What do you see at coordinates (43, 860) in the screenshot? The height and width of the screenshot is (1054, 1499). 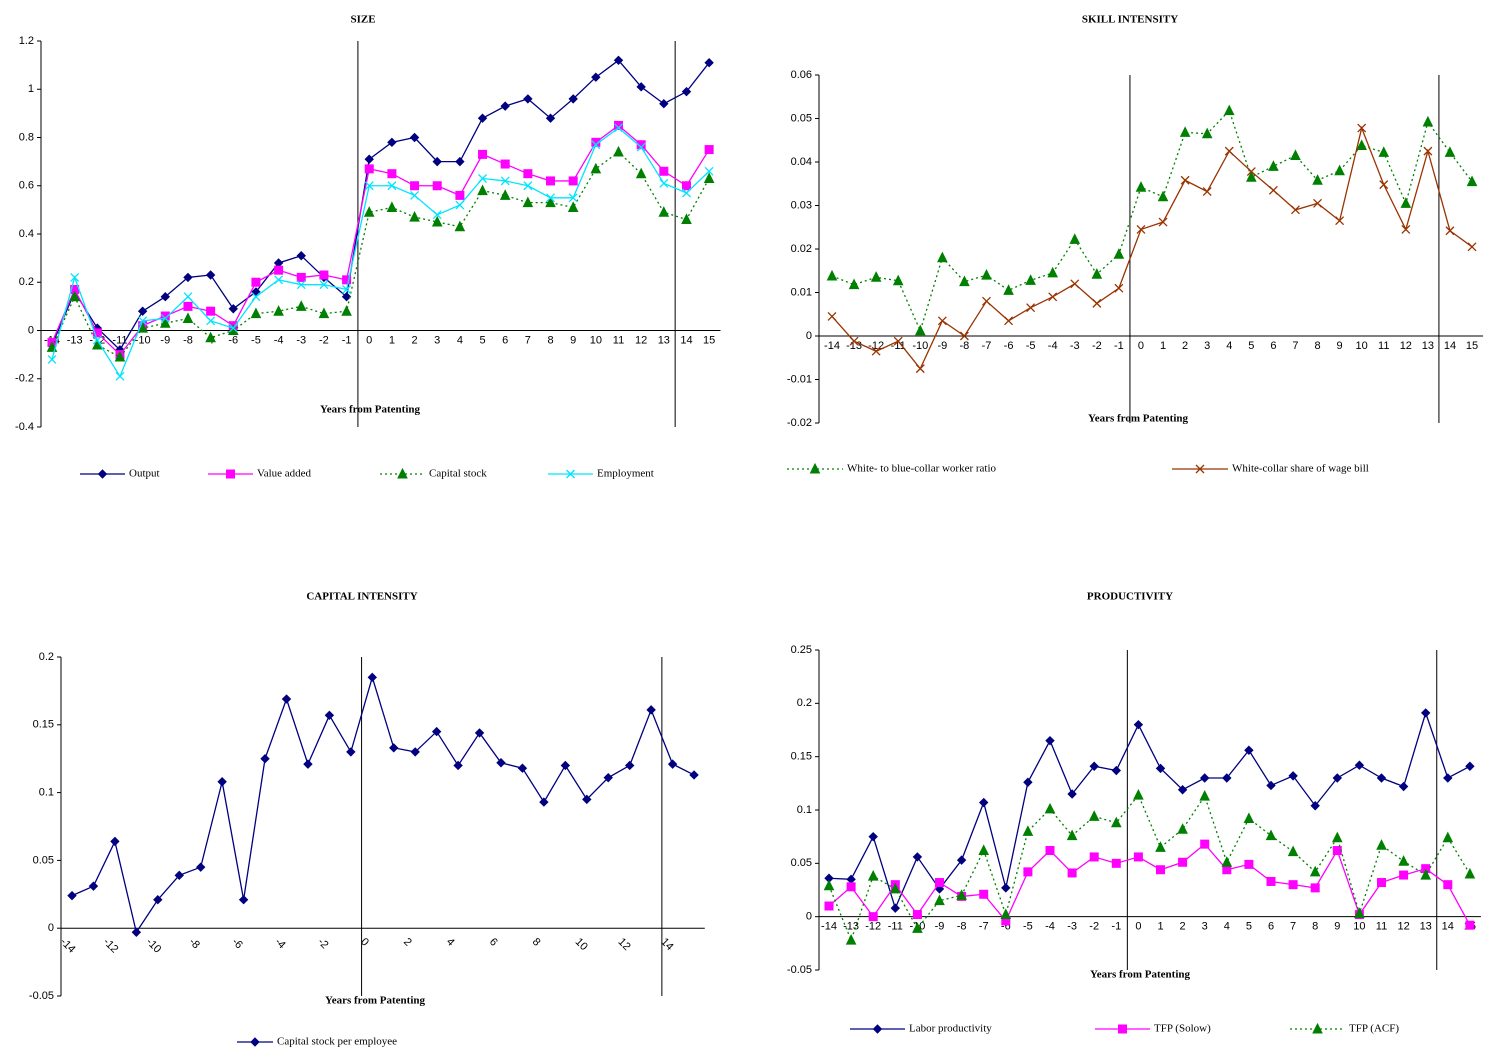 I see `y-tick-label: 0.05` at bounding box center [43, 860].